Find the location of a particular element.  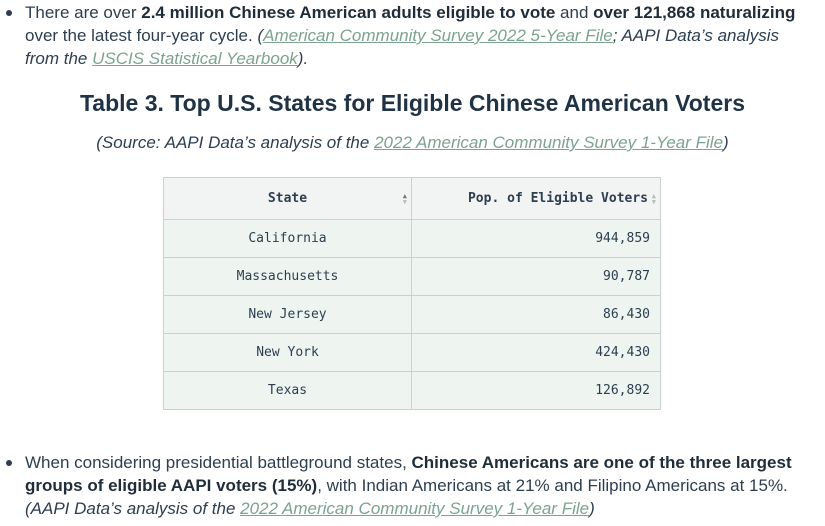

table-row: California 944,859 is located at coordinates (412, 238).